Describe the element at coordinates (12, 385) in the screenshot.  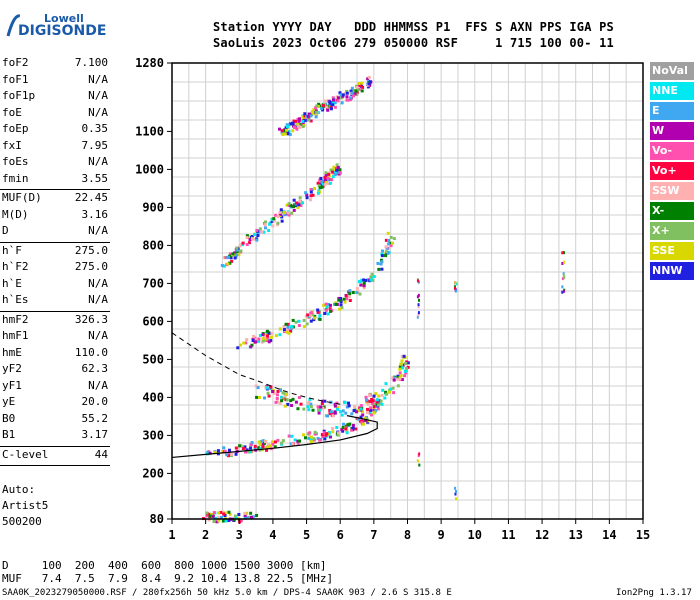
I see `param-key: yF1` at that location.